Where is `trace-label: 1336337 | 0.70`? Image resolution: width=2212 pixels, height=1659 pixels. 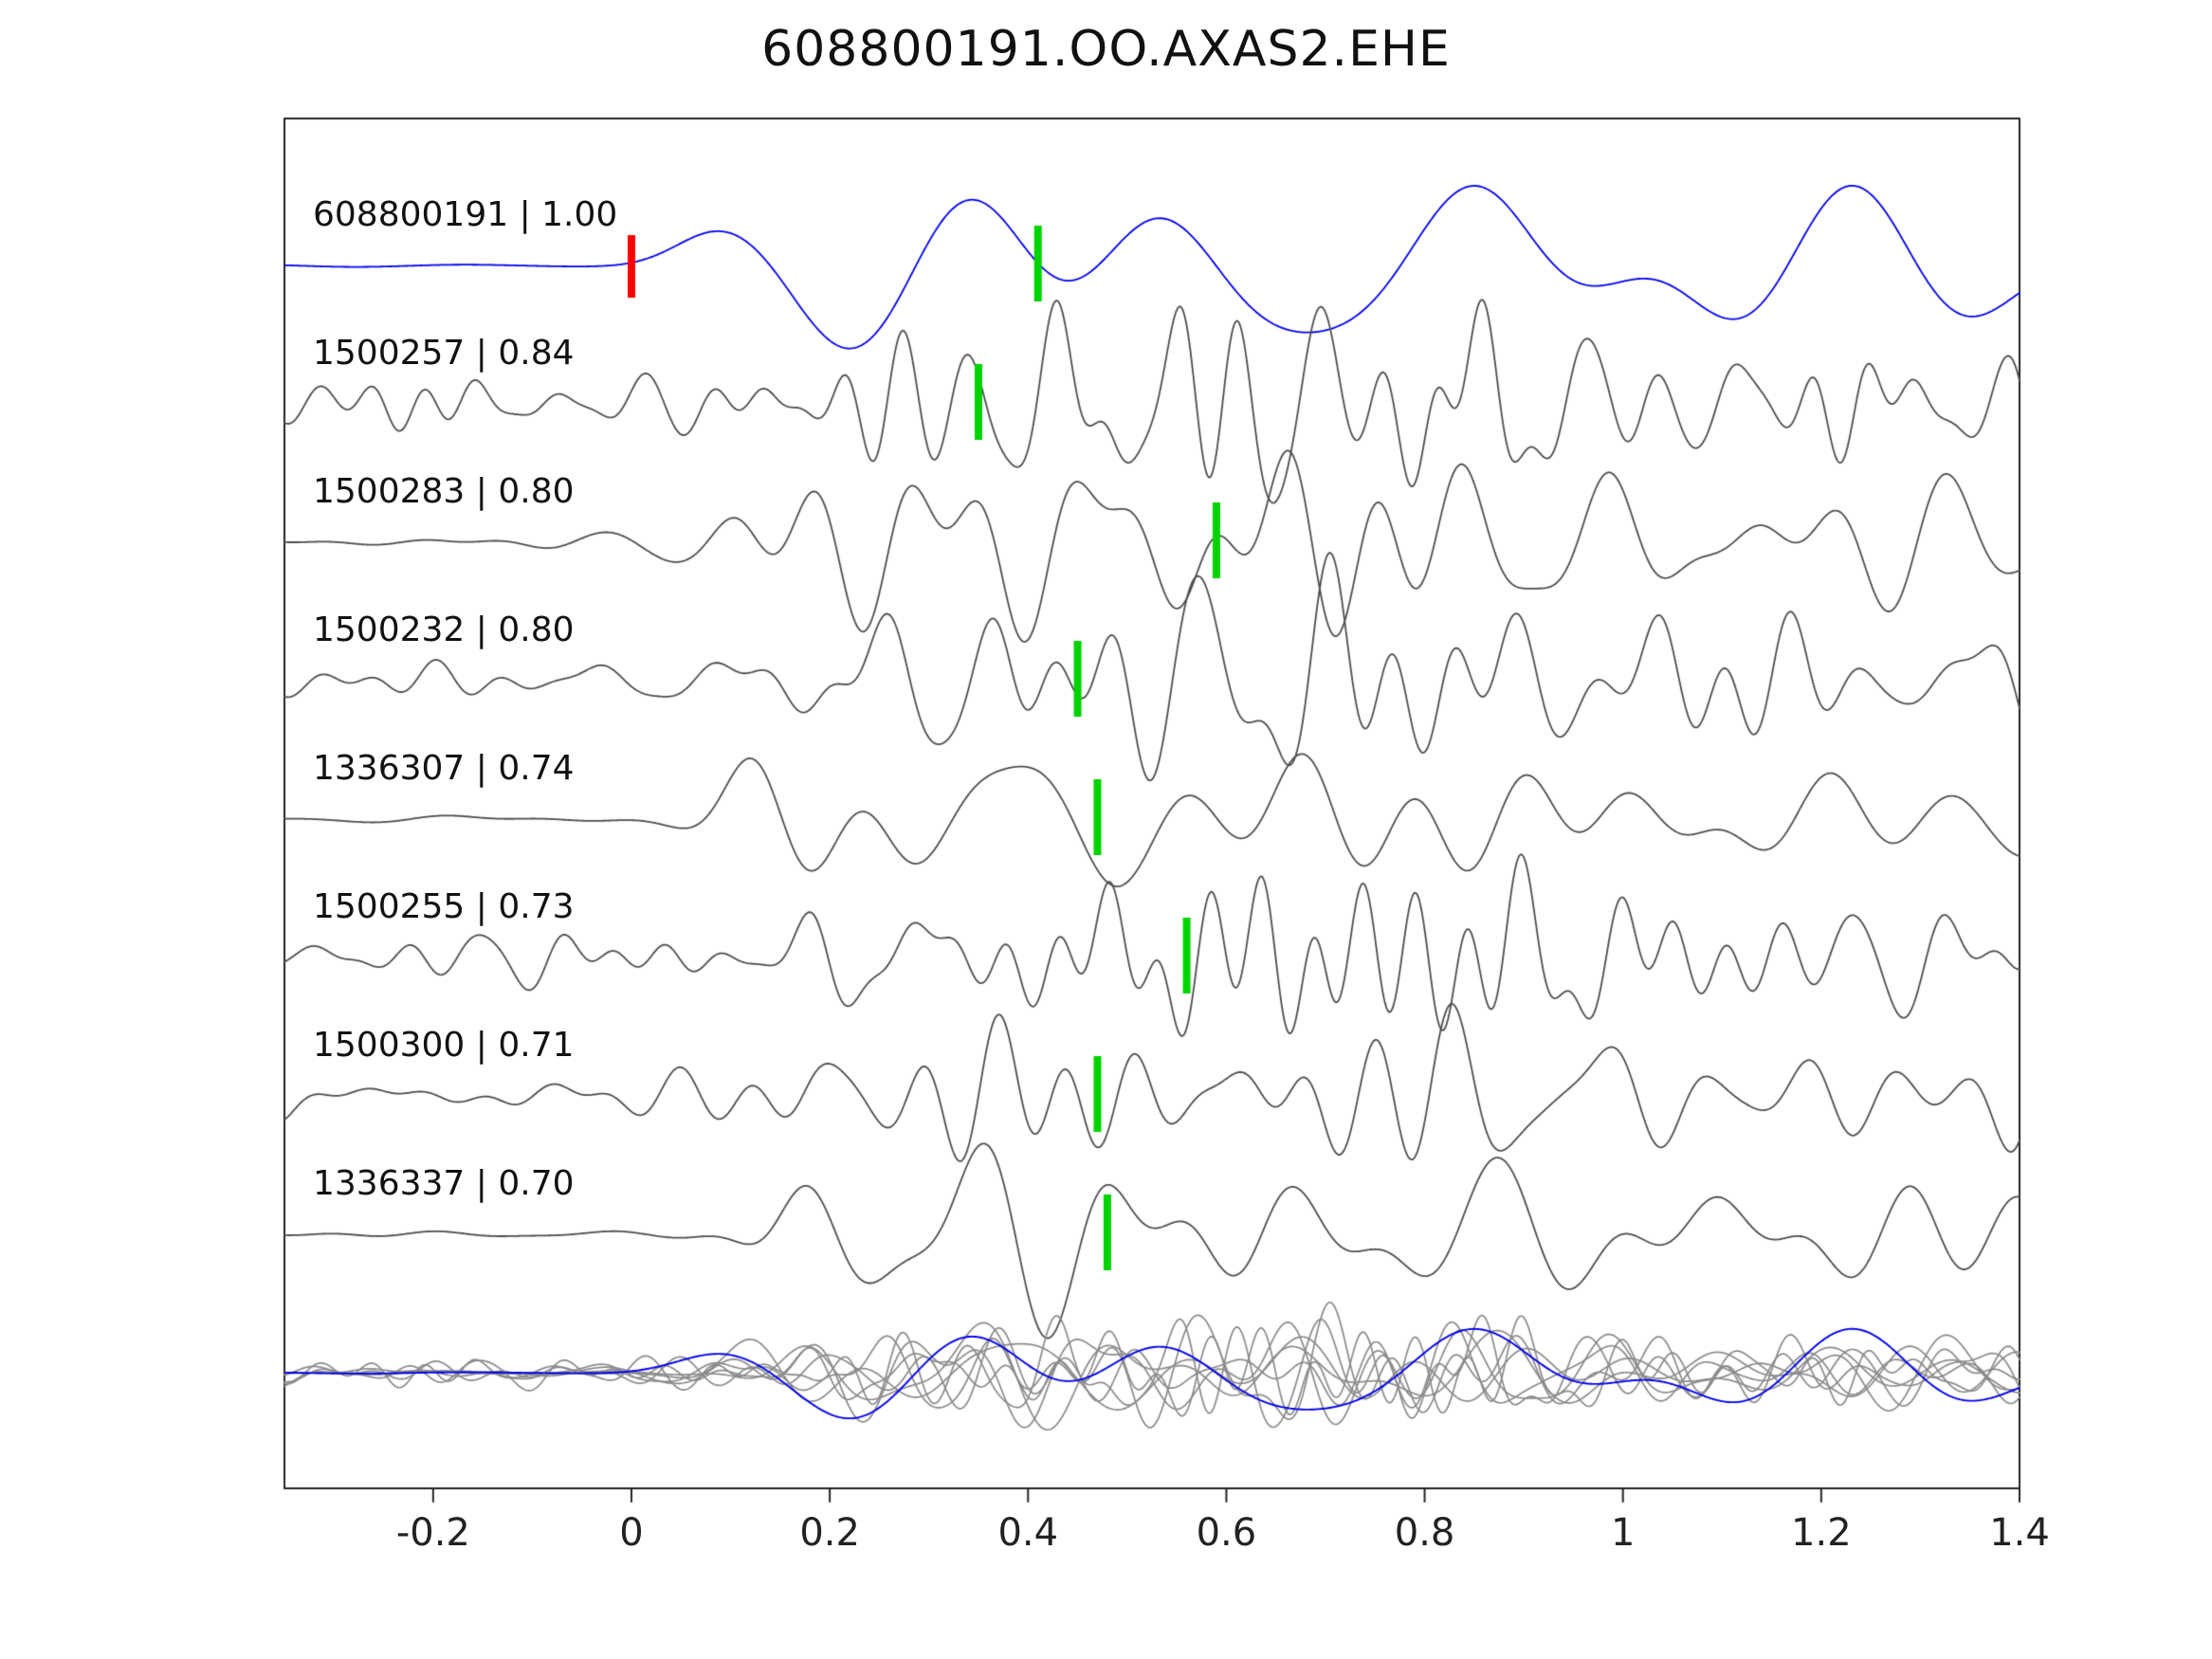
trace-label: 1336337 | 0.70 is located at coordinates (444, 1183).